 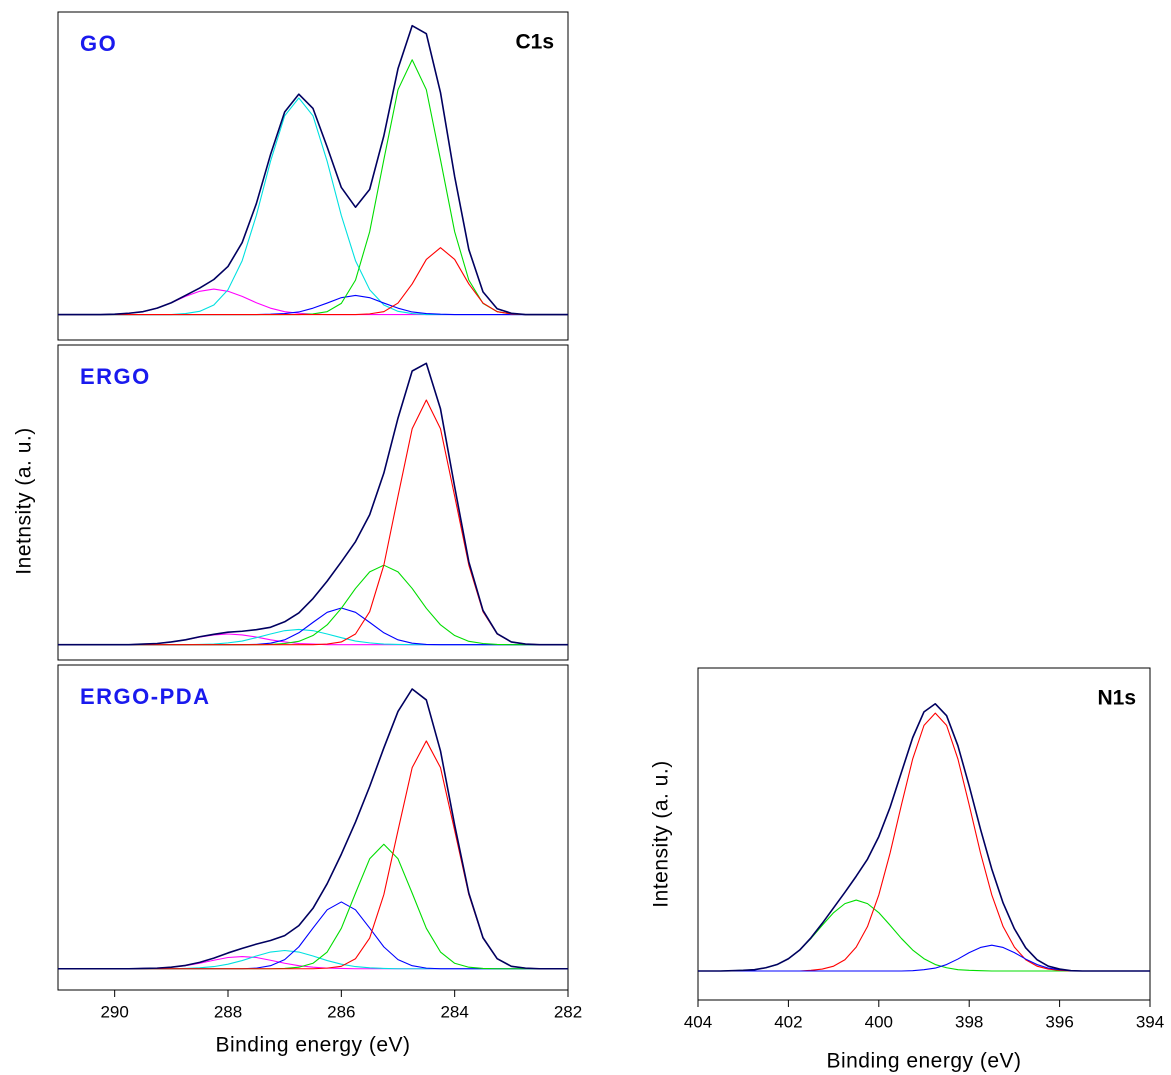 What do you see at coordinates (1150, 1021) in the screenshot?
I see `x-tick-label: 394` at bounding box center [1150, 1021].